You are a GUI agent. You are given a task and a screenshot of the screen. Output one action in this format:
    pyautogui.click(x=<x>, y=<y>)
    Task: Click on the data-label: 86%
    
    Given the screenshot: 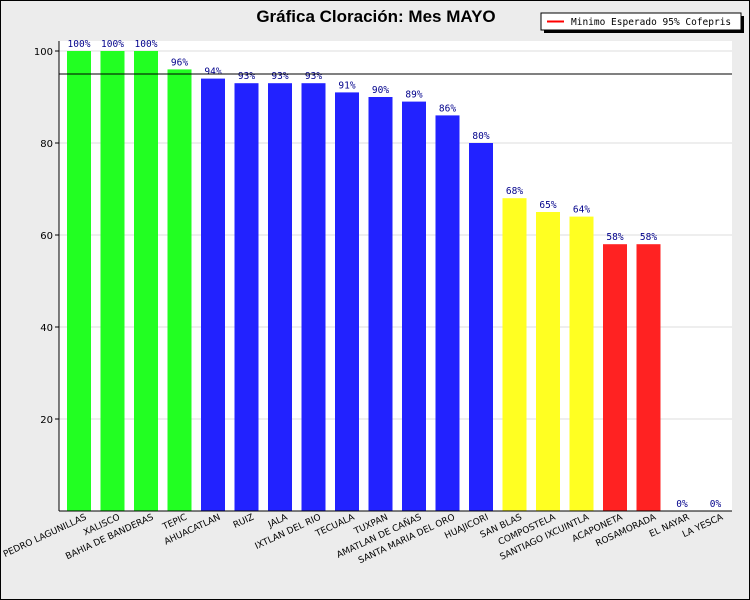 What is the action you would take?
    pyautogui.click(x=447, y=108)
    